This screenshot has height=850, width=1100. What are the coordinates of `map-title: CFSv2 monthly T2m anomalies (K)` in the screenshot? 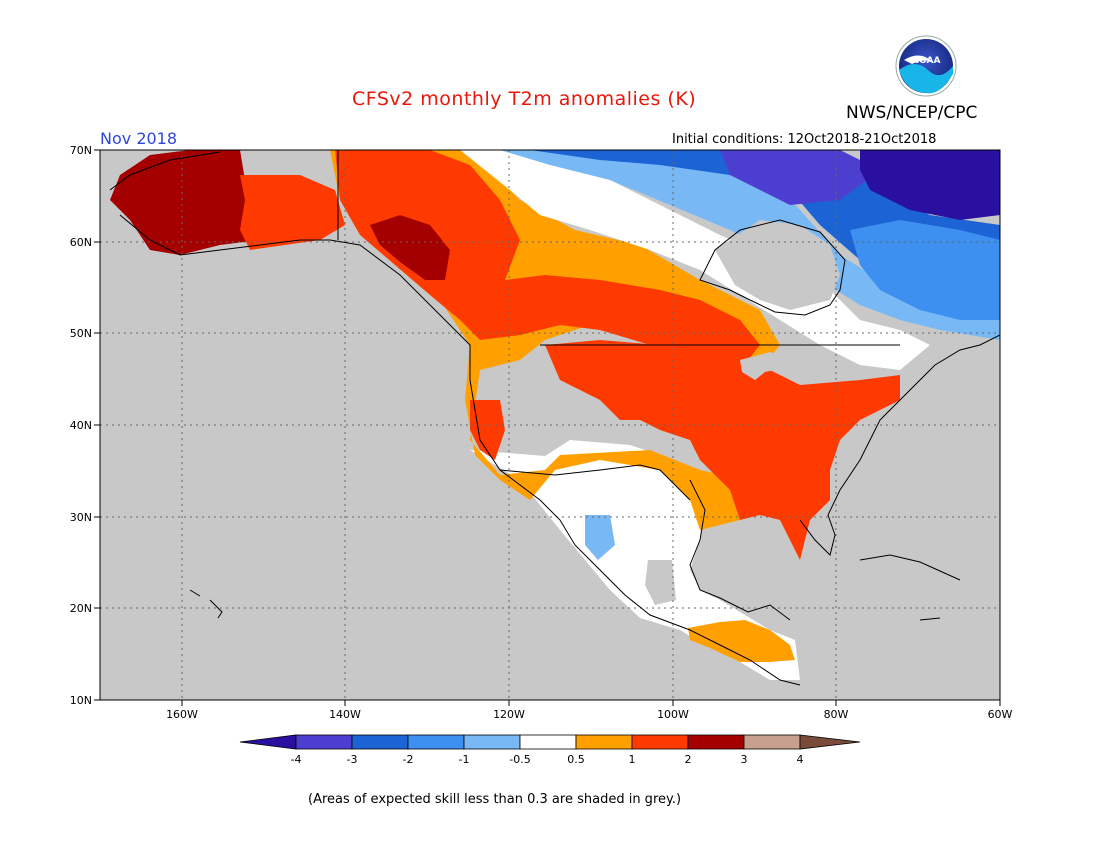 It's located at (524, 99).